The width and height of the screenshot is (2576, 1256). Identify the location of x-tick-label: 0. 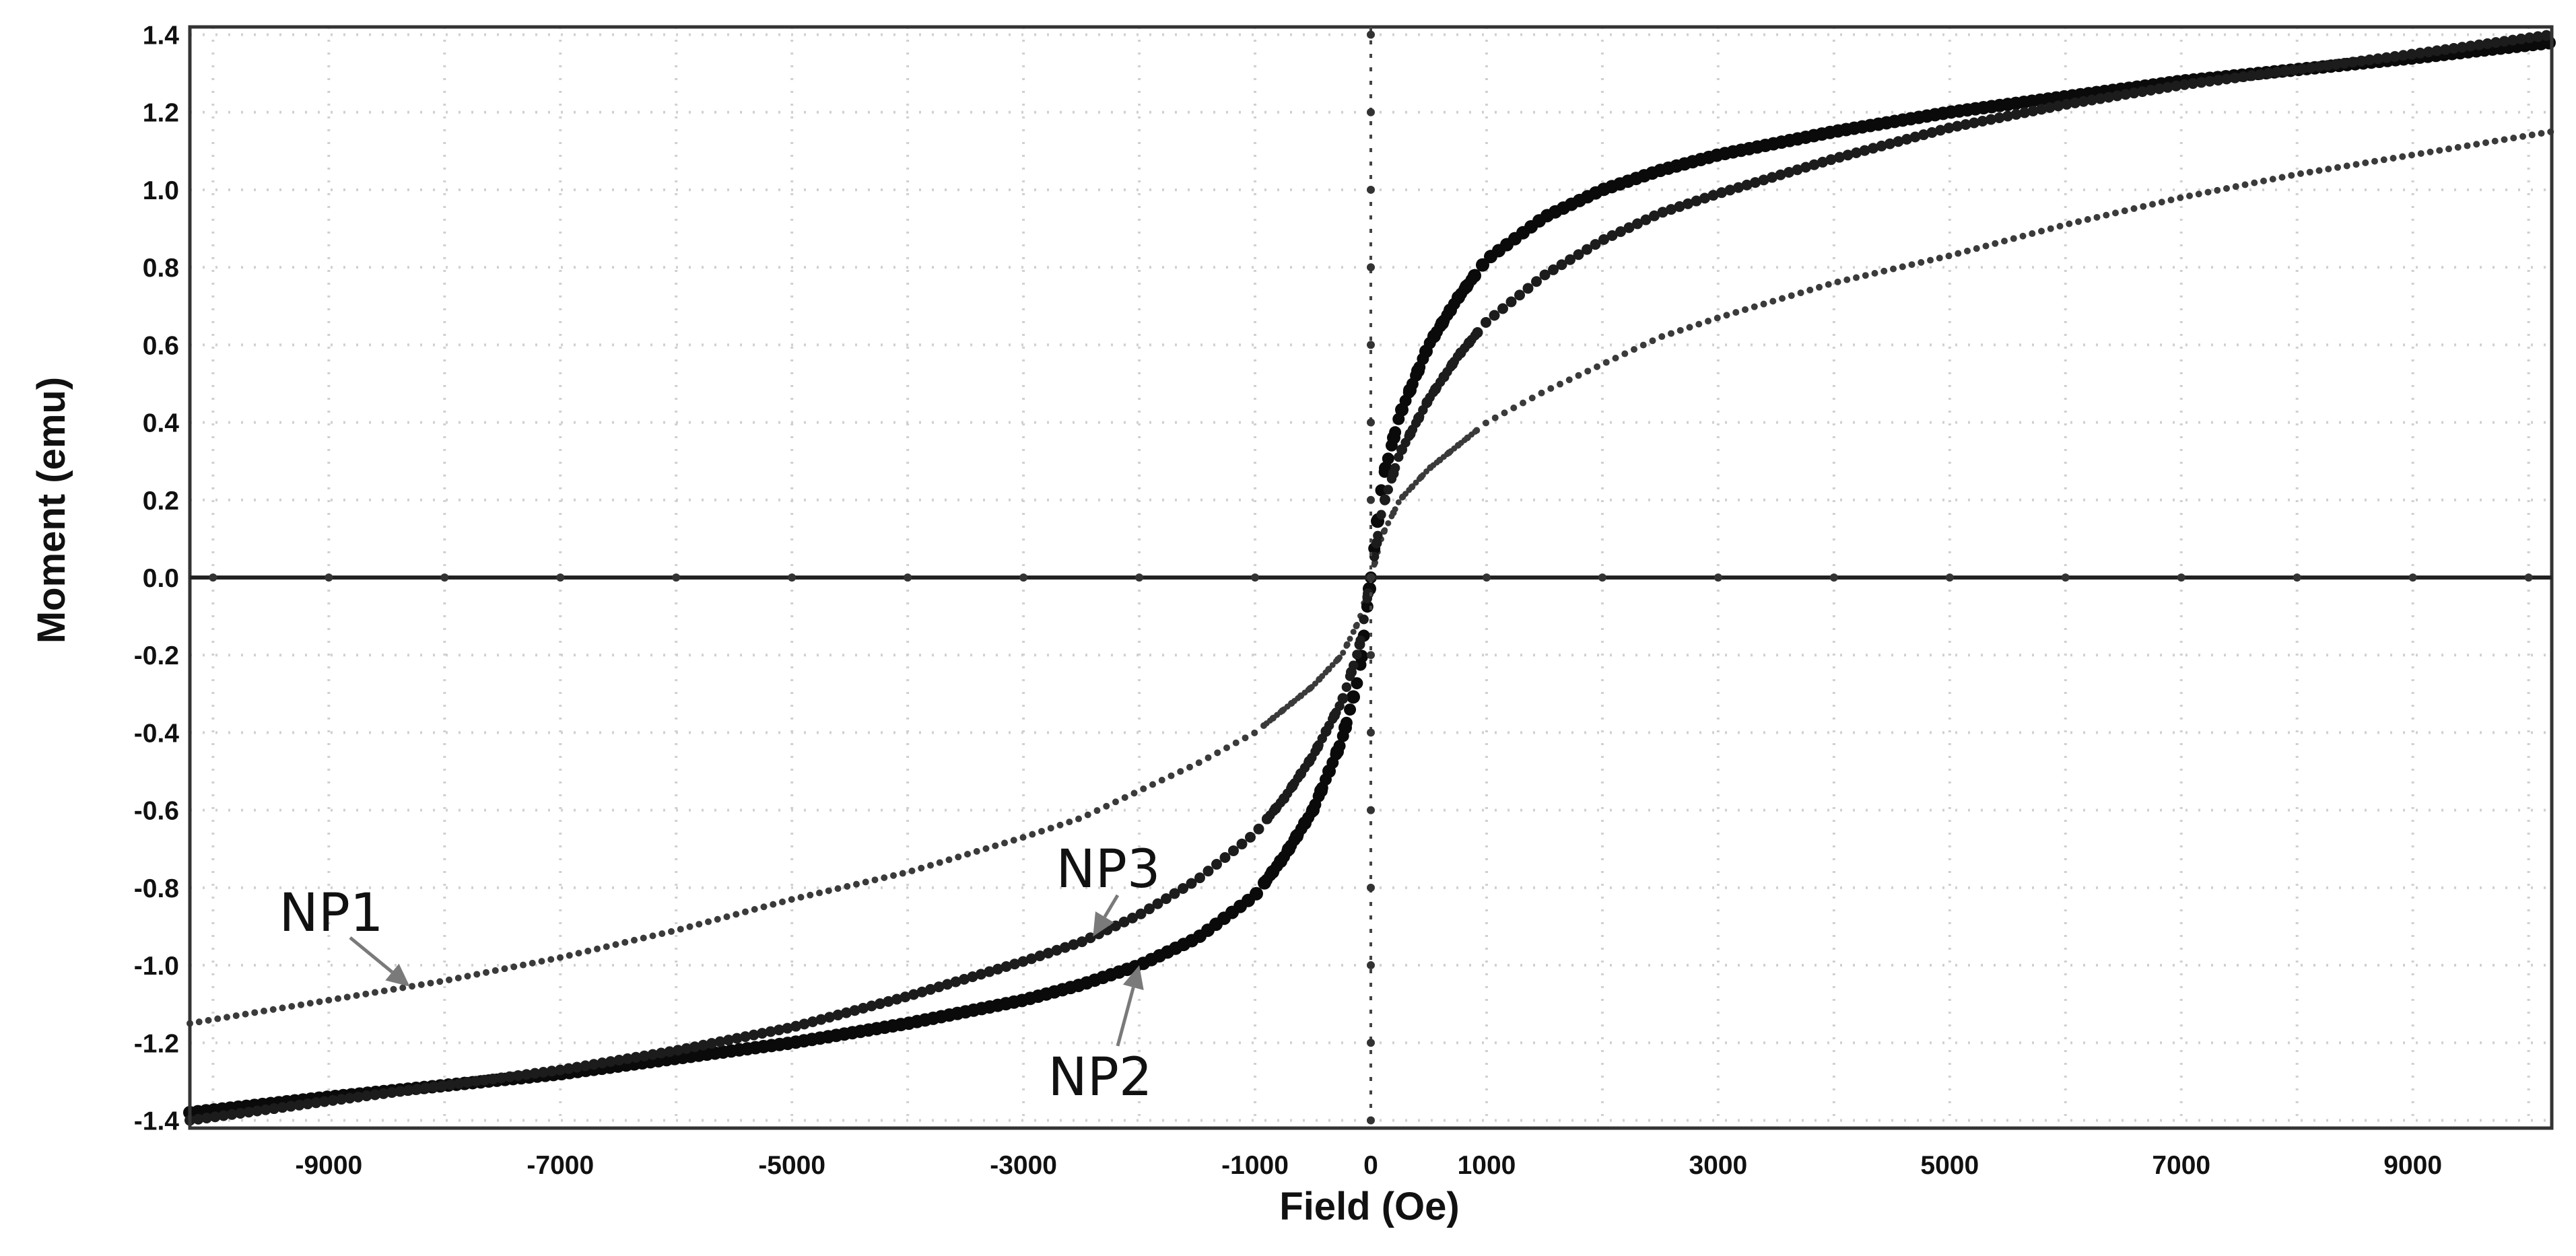
(1370, 1165).